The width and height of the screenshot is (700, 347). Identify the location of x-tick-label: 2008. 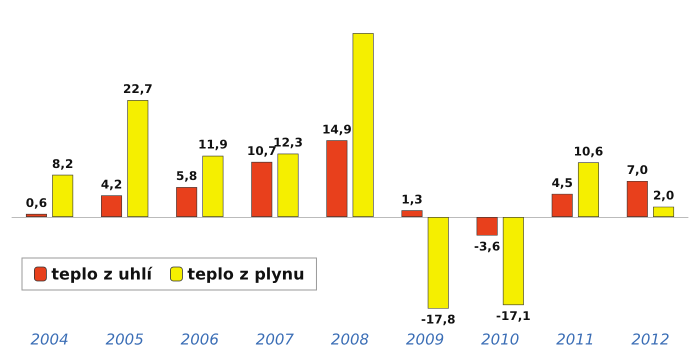
(350, 338).